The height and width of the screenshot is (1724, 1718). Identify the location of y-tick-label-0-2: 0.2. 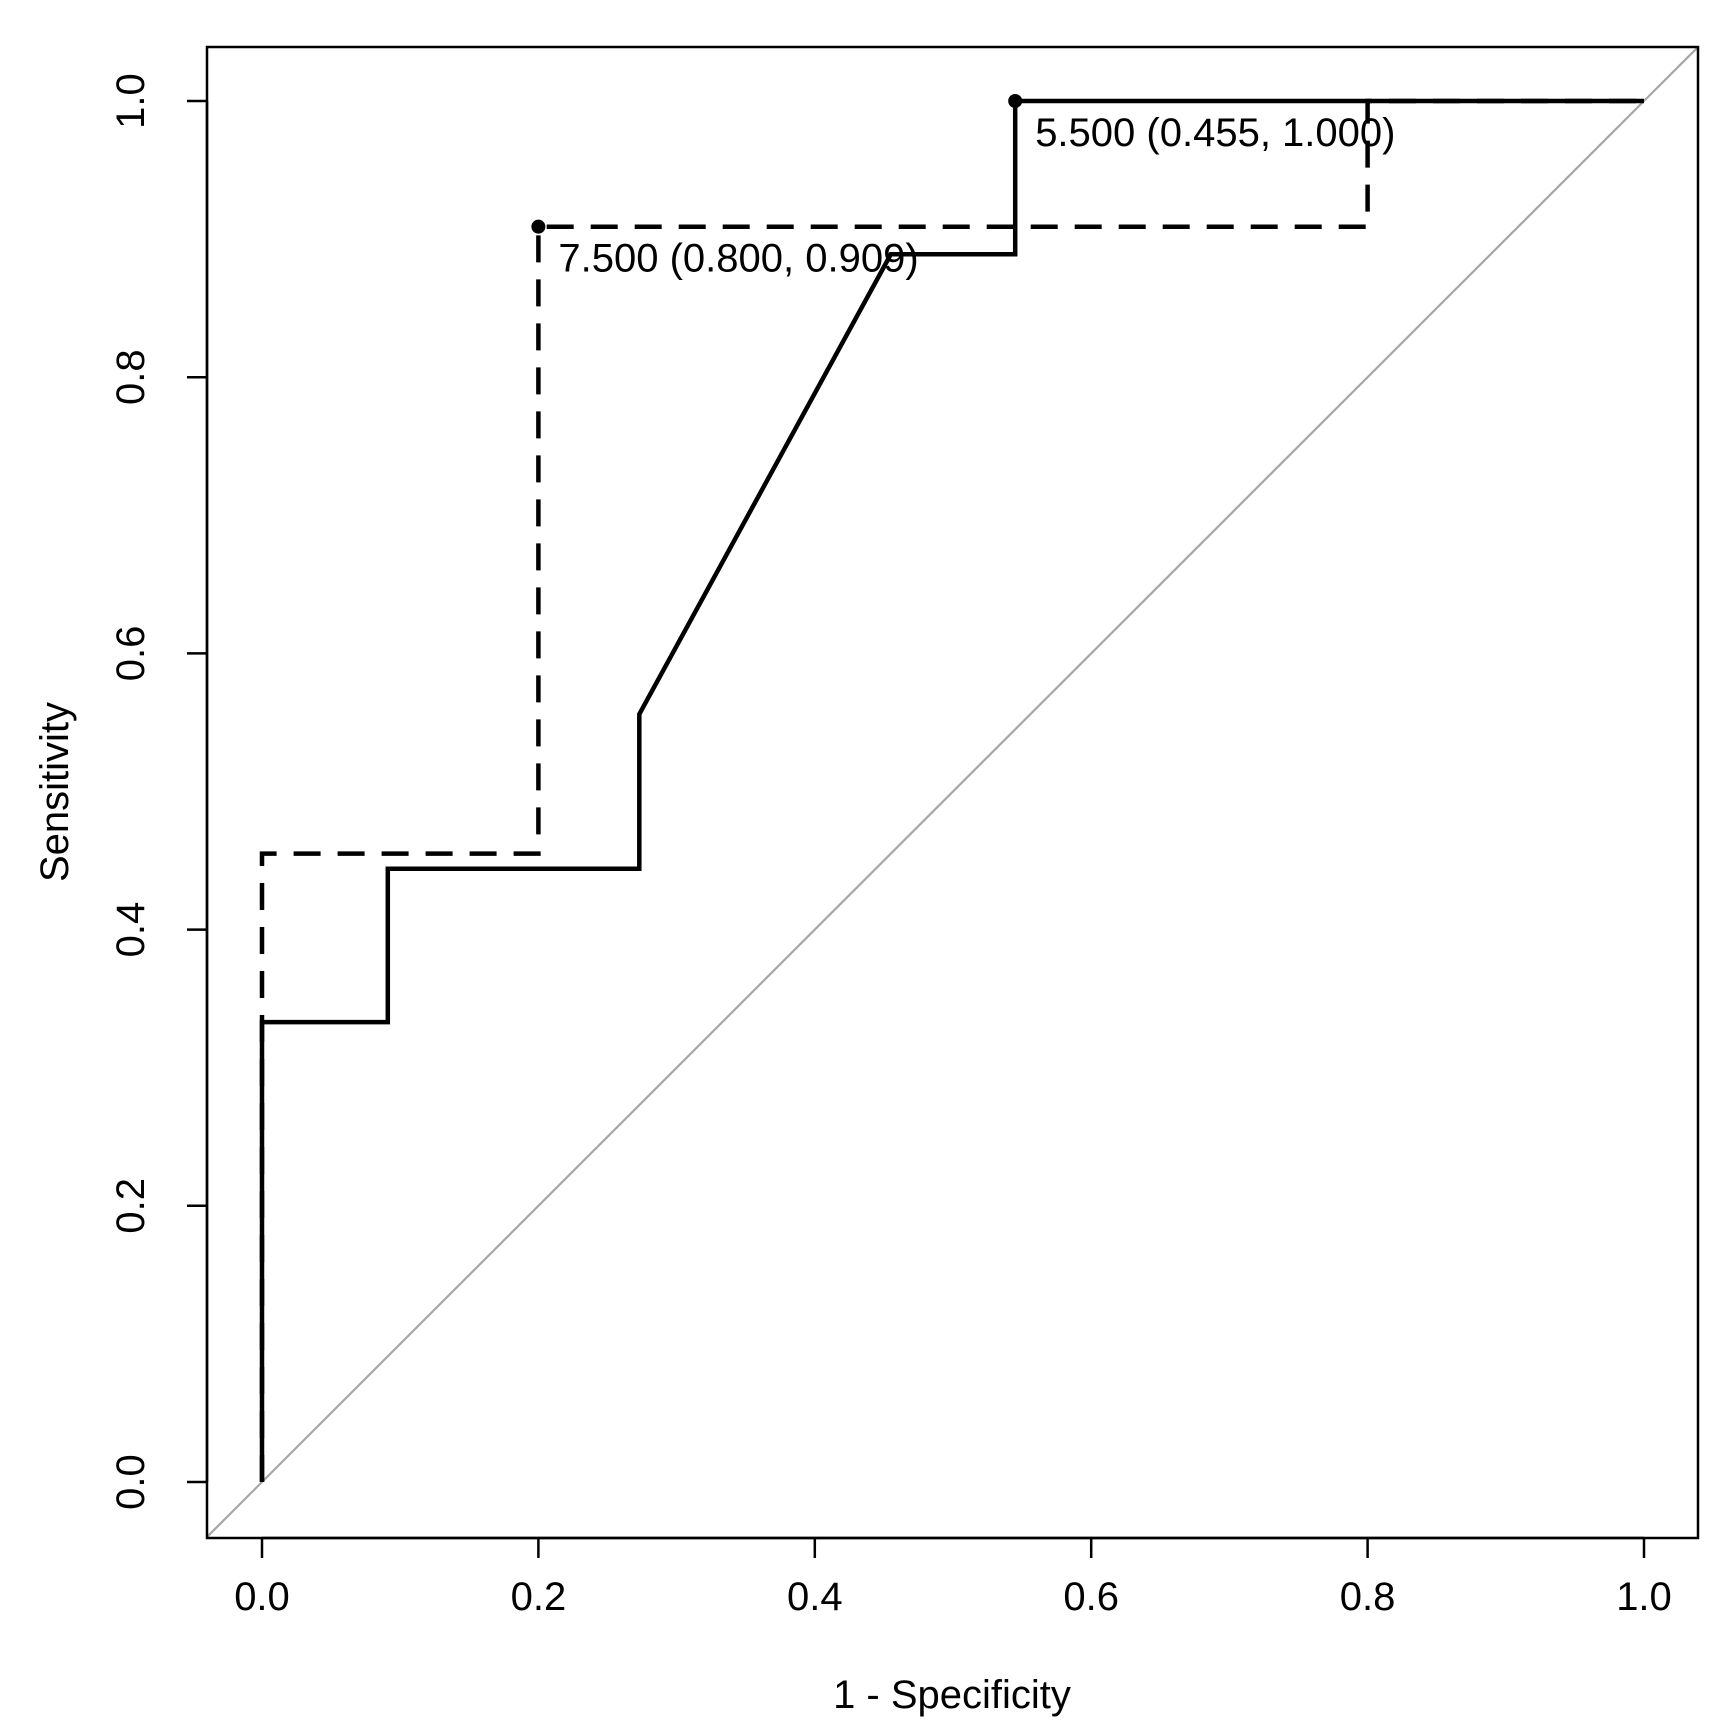
(131, 1206).